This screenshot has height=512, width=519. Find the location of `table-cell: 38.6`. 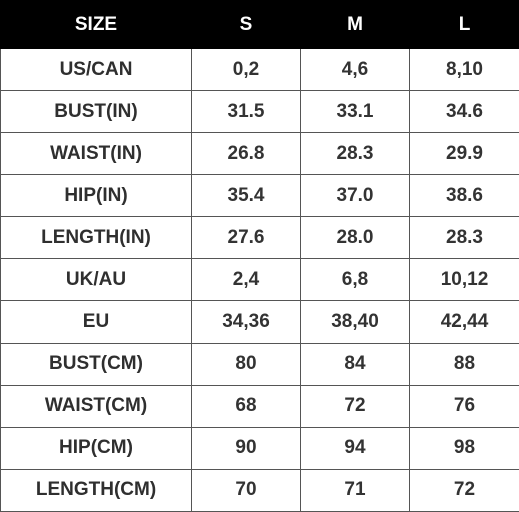

table-cell: 38.6 is located at coordinates (464, 196).